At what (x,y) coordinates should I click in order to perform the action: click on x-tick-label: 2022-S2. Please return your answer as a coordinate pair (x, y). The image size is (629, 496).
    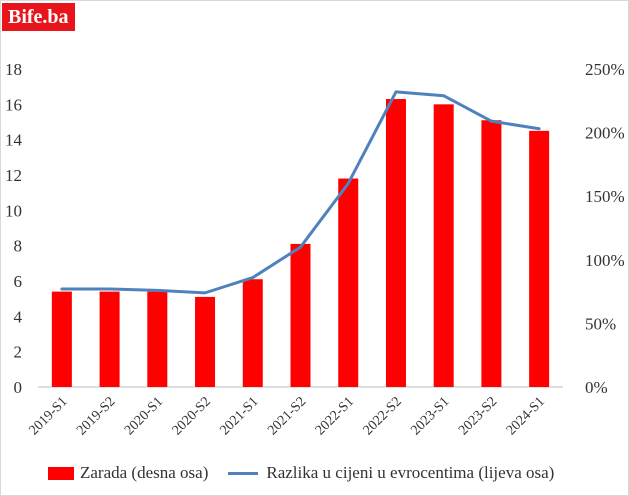
    Looking at the image, I should click on (383, 416).